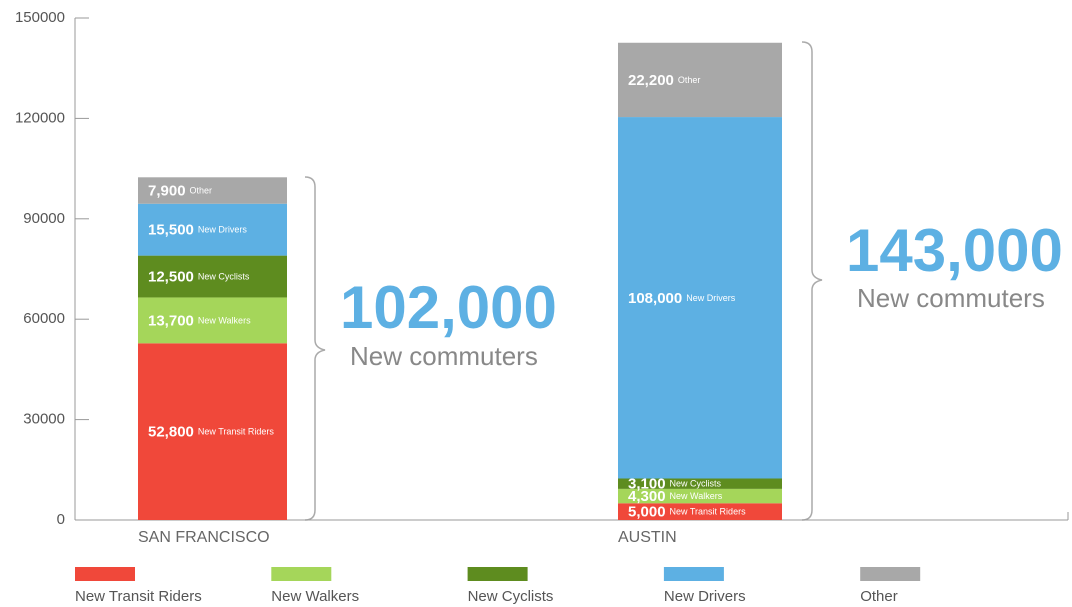 The image size is (1072, 607). Describe the element at coordinates (655, 298) in the screenshot. I see `value-label: 108,000` at that location.